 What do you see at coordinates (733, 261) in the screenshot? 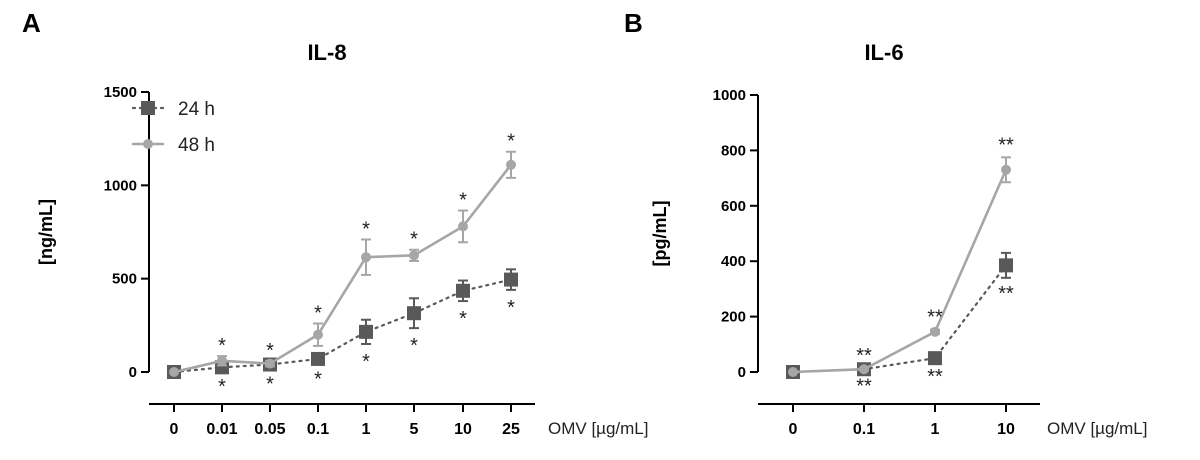
I see `y-tick-label: 400` at bounding box center [733, 261].